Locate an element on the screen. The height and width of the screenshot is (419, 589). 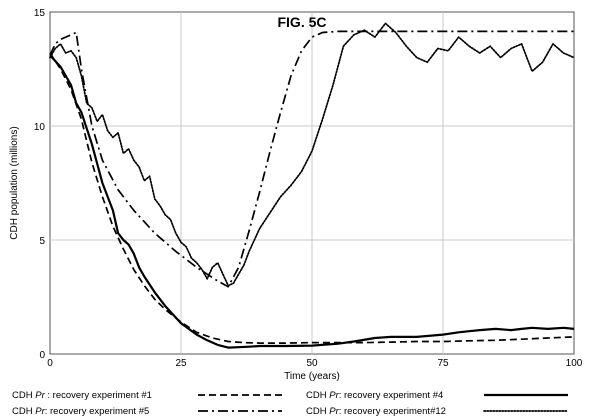
legend-entry: CDH Pr: recovery experiment #5 is located at coordinates (147, 411).